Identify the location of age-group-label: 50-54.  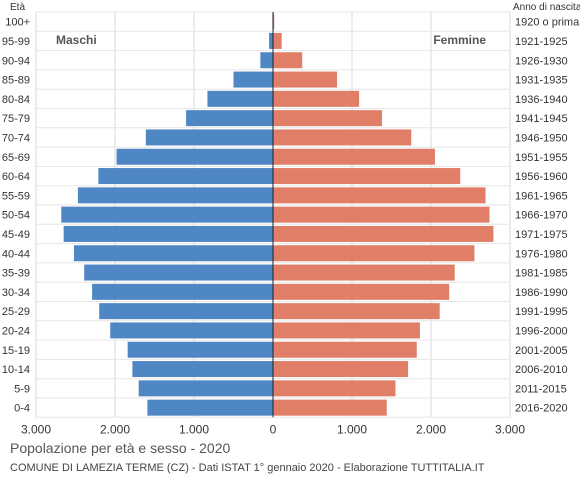
(16, 216).